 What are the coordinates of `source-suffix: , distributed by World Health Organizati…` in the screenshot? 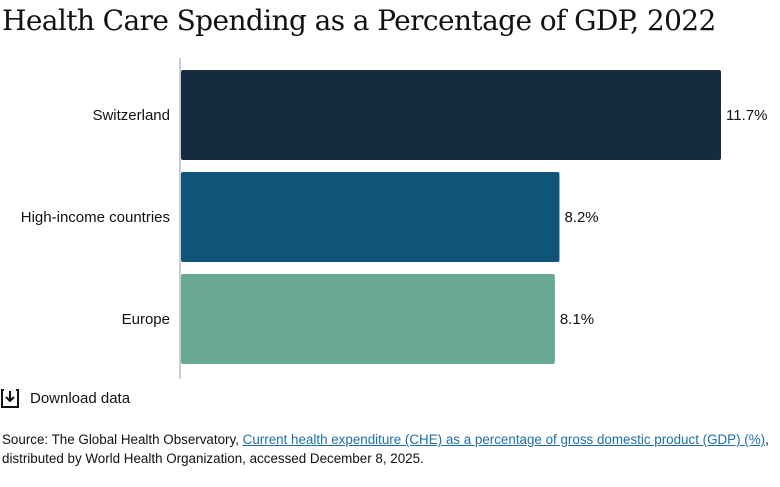 It's located at (385, 449).